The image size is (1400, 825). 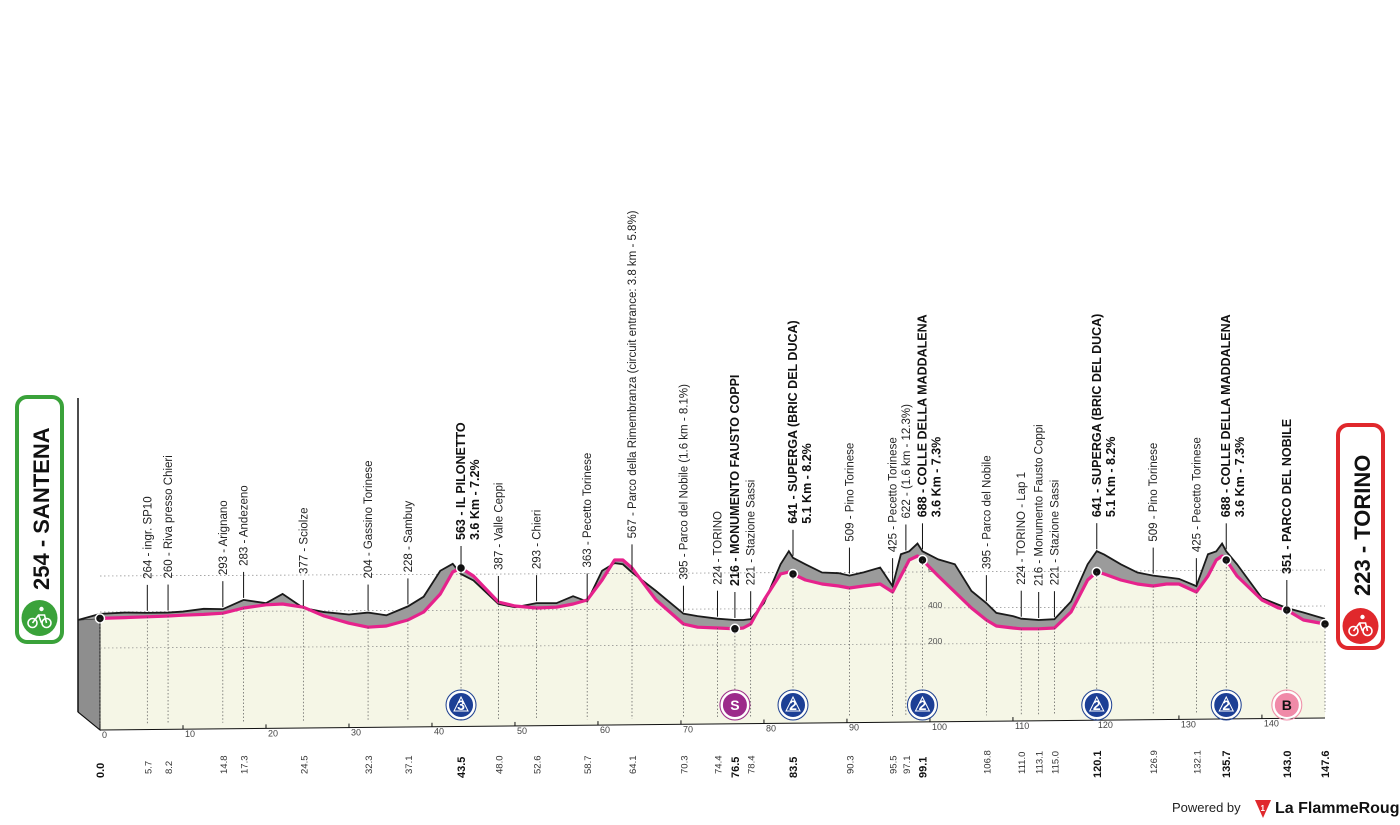 What do you see at coordinates (89, 721) in the screenshot?
I see `left-axis-foot` at bounding box center [89, 721].